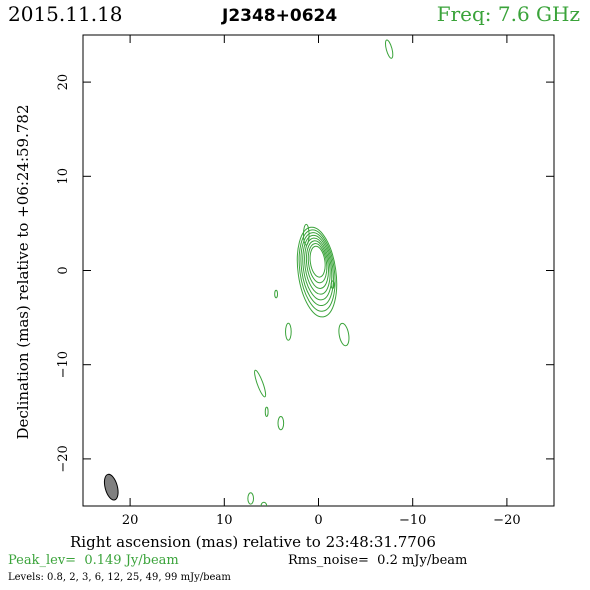 The width and height of the screenshot is (590, 590). I want to click on peak-level-label: Peak_lev=, so click(42, 560).